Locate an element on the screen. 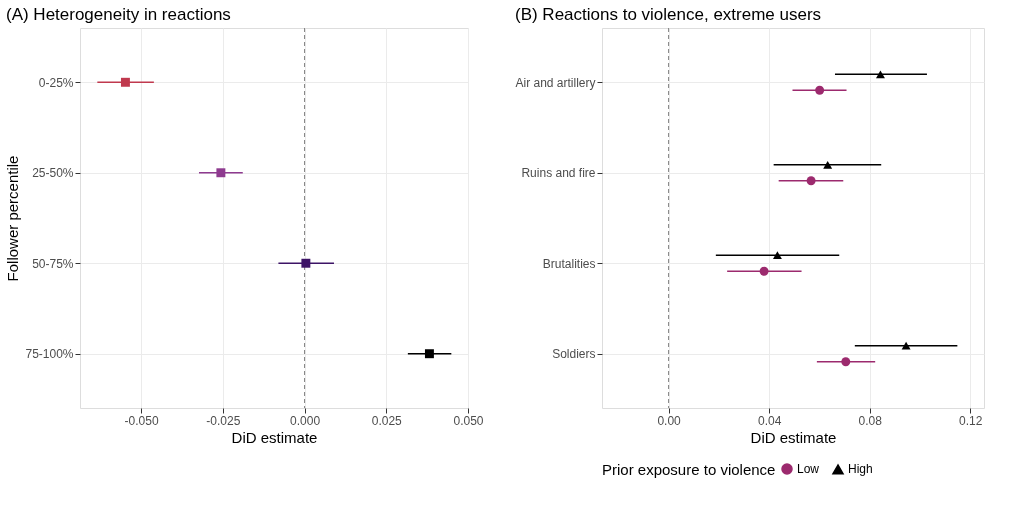  chart-title: (A) Heterogeneity in reactions is located at coordinates (118, 14).